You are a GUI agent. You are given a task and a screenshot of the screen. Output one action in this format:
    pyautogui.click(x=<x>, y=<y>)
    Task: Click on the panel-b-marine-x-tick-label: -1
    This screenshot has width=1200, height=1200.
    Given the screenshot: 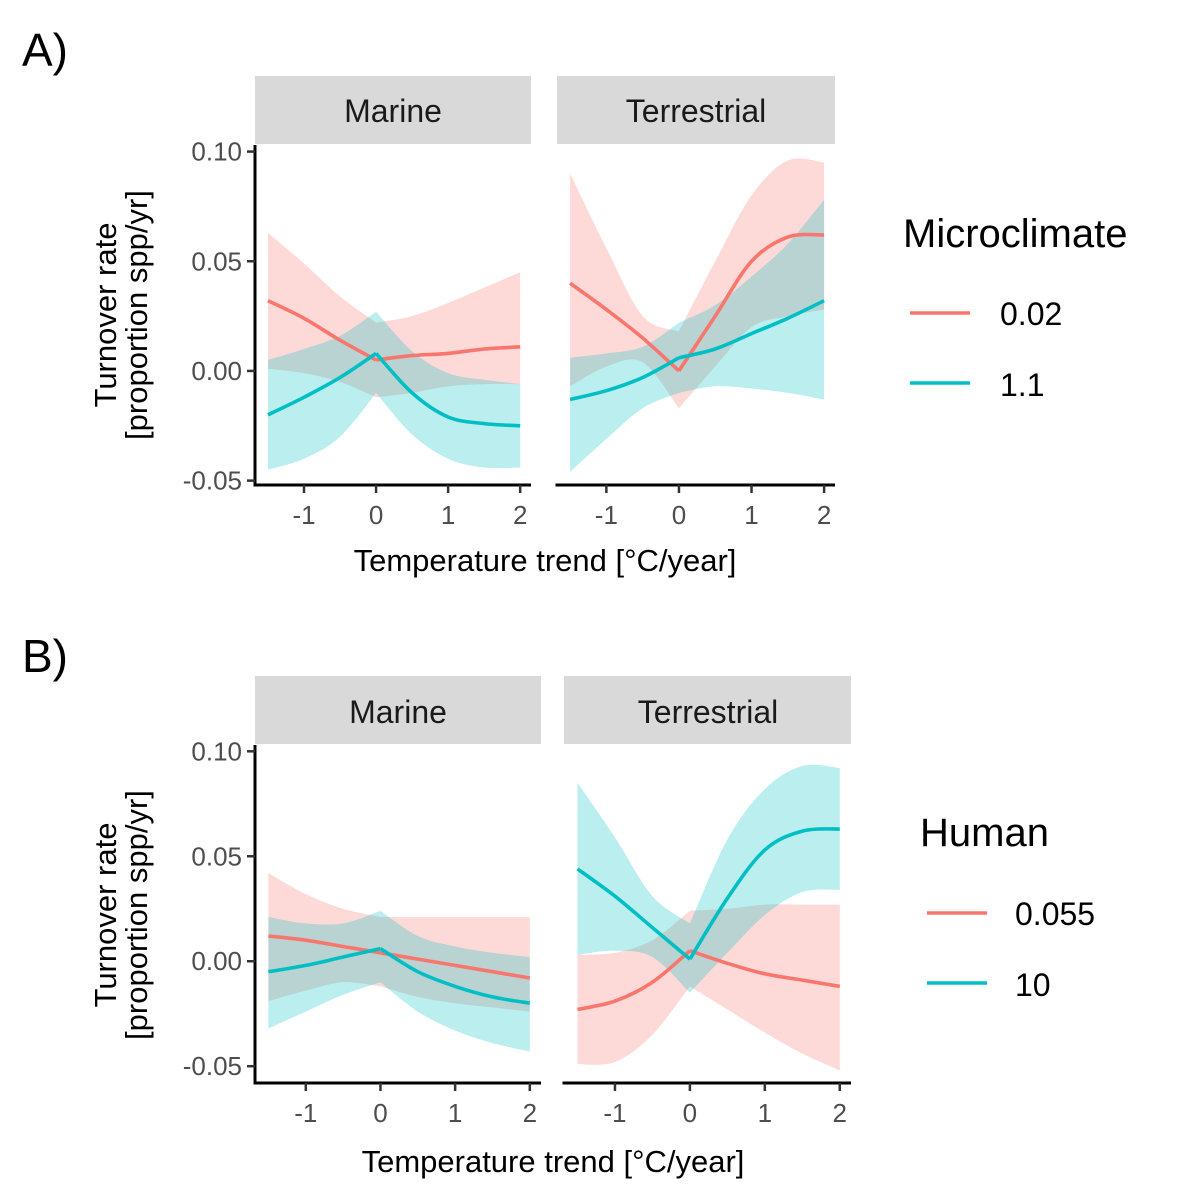 What is the action you would take?
    pyautogui.click(x=305, y=1113)
    